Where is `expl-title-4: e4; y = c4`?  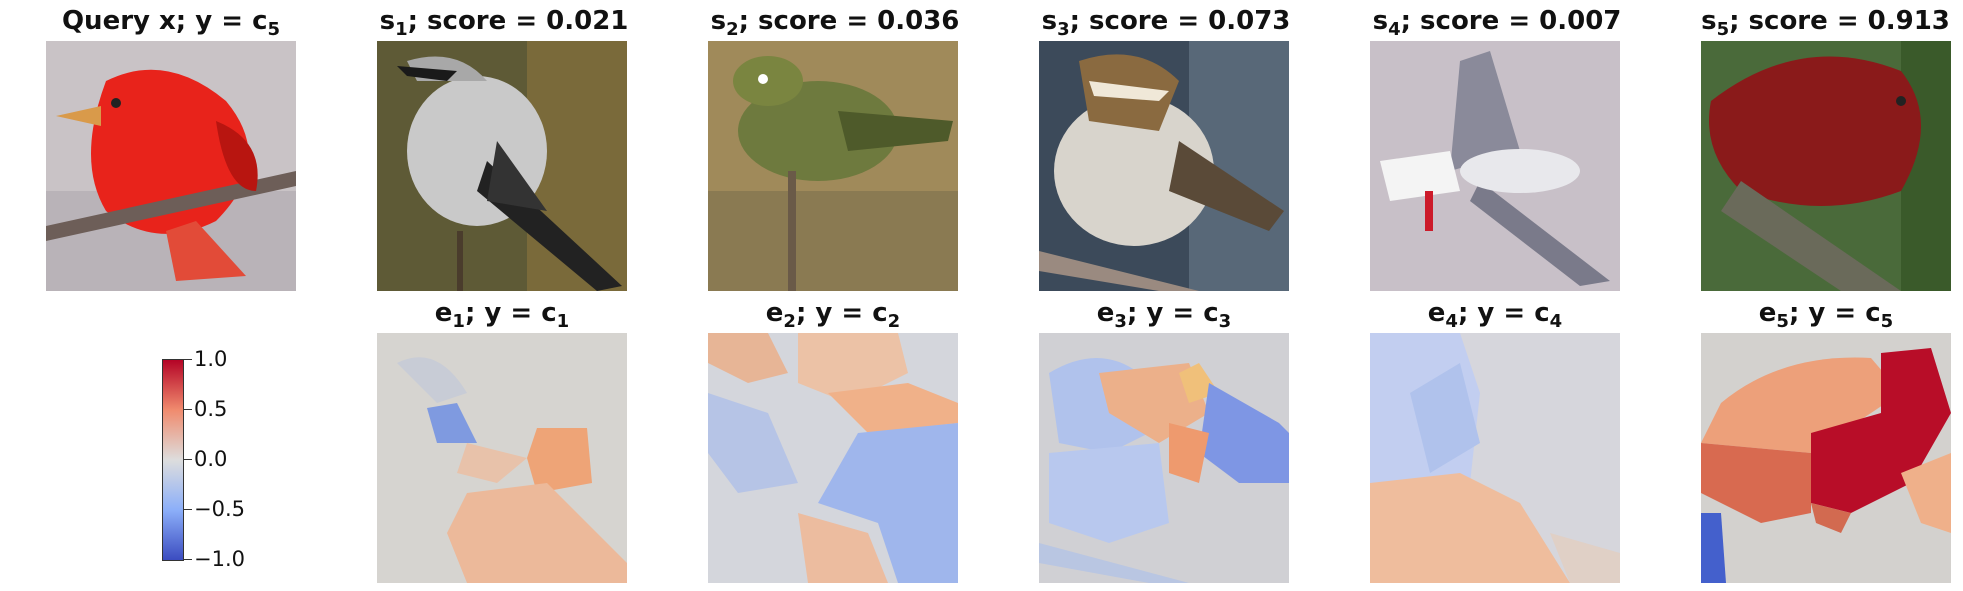 expl-title-4: e4; y = c4 is located at coordinates (1495, 315).